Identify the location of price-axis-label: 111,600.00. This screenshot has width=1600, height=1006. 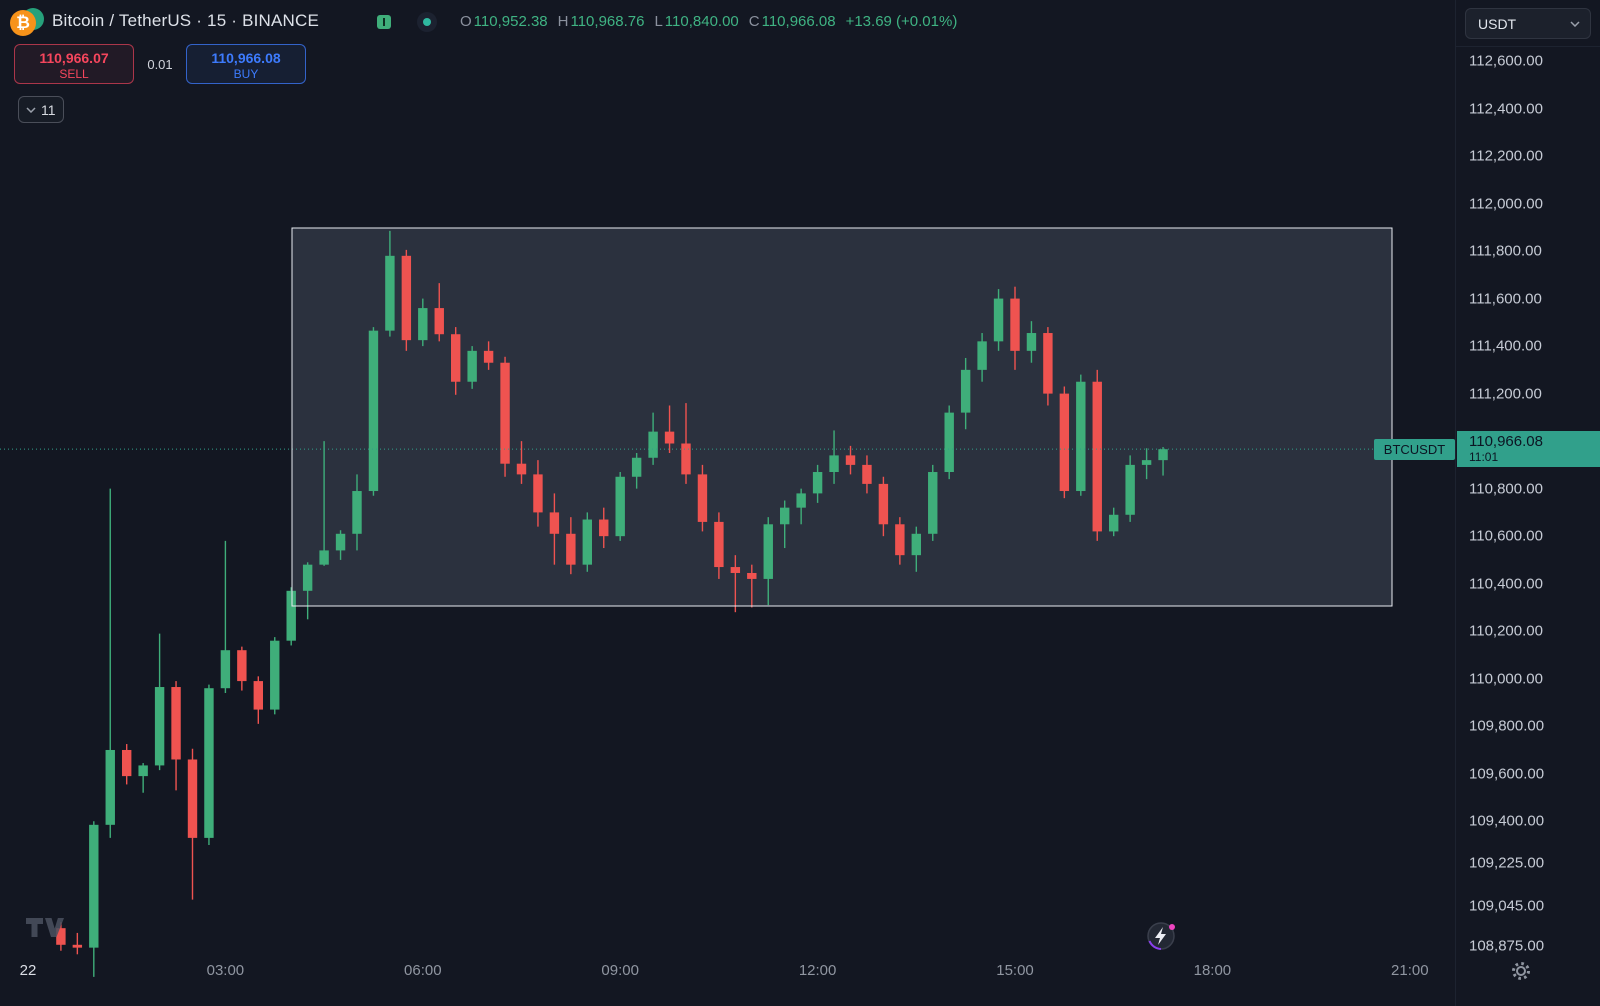
(1505, 299).